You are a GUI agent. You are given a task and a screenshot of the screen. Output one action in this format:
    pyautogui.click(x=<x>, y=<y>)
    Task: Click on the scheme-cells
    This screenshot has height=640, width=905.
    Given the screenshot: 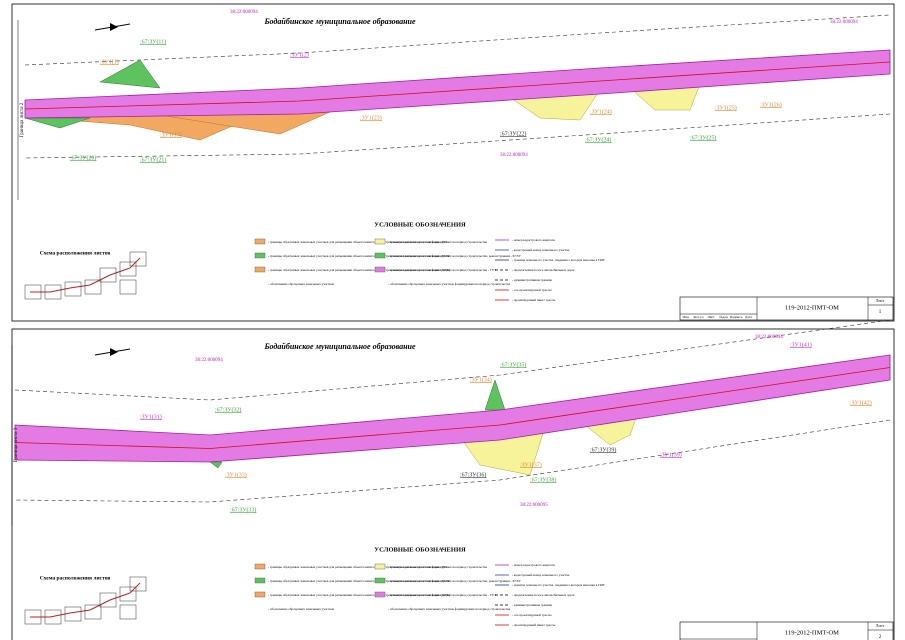 What is the action you would take?
    pyautogui.click(x=85, y=600)
    